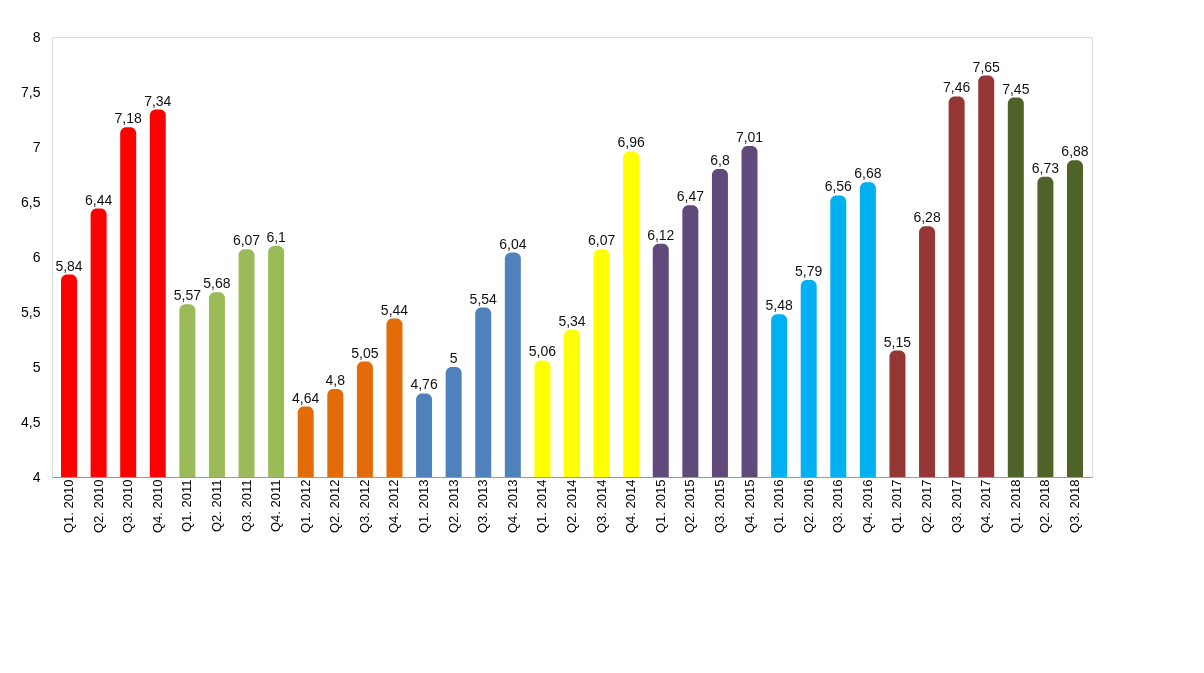 The width and height of the screenshot is (1204, 673). What do you see at coordinates (424, 384) in the screenshot?
I see `data-label: 4,76` at bounding box center [424, 384].